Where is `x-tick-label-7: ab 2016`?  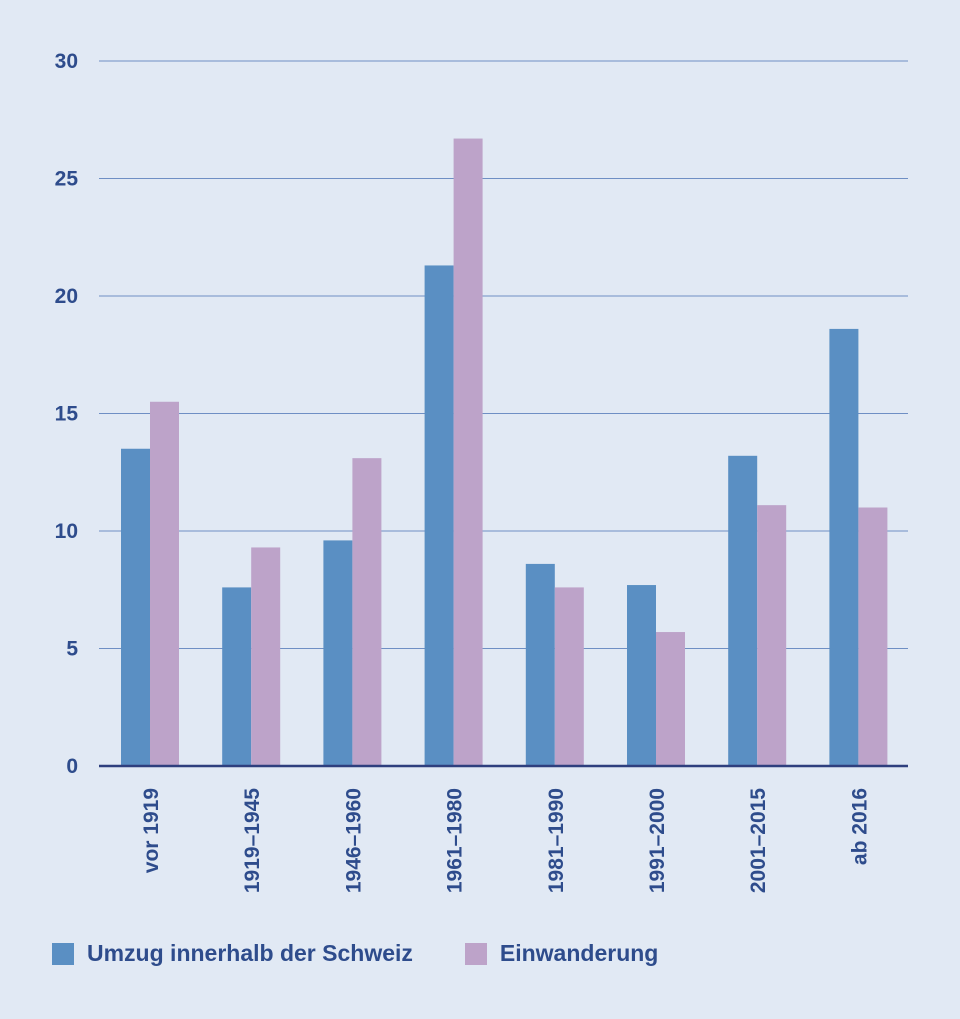 x-tick-label-7: ab 2016 is located at coordinates (859, 826).